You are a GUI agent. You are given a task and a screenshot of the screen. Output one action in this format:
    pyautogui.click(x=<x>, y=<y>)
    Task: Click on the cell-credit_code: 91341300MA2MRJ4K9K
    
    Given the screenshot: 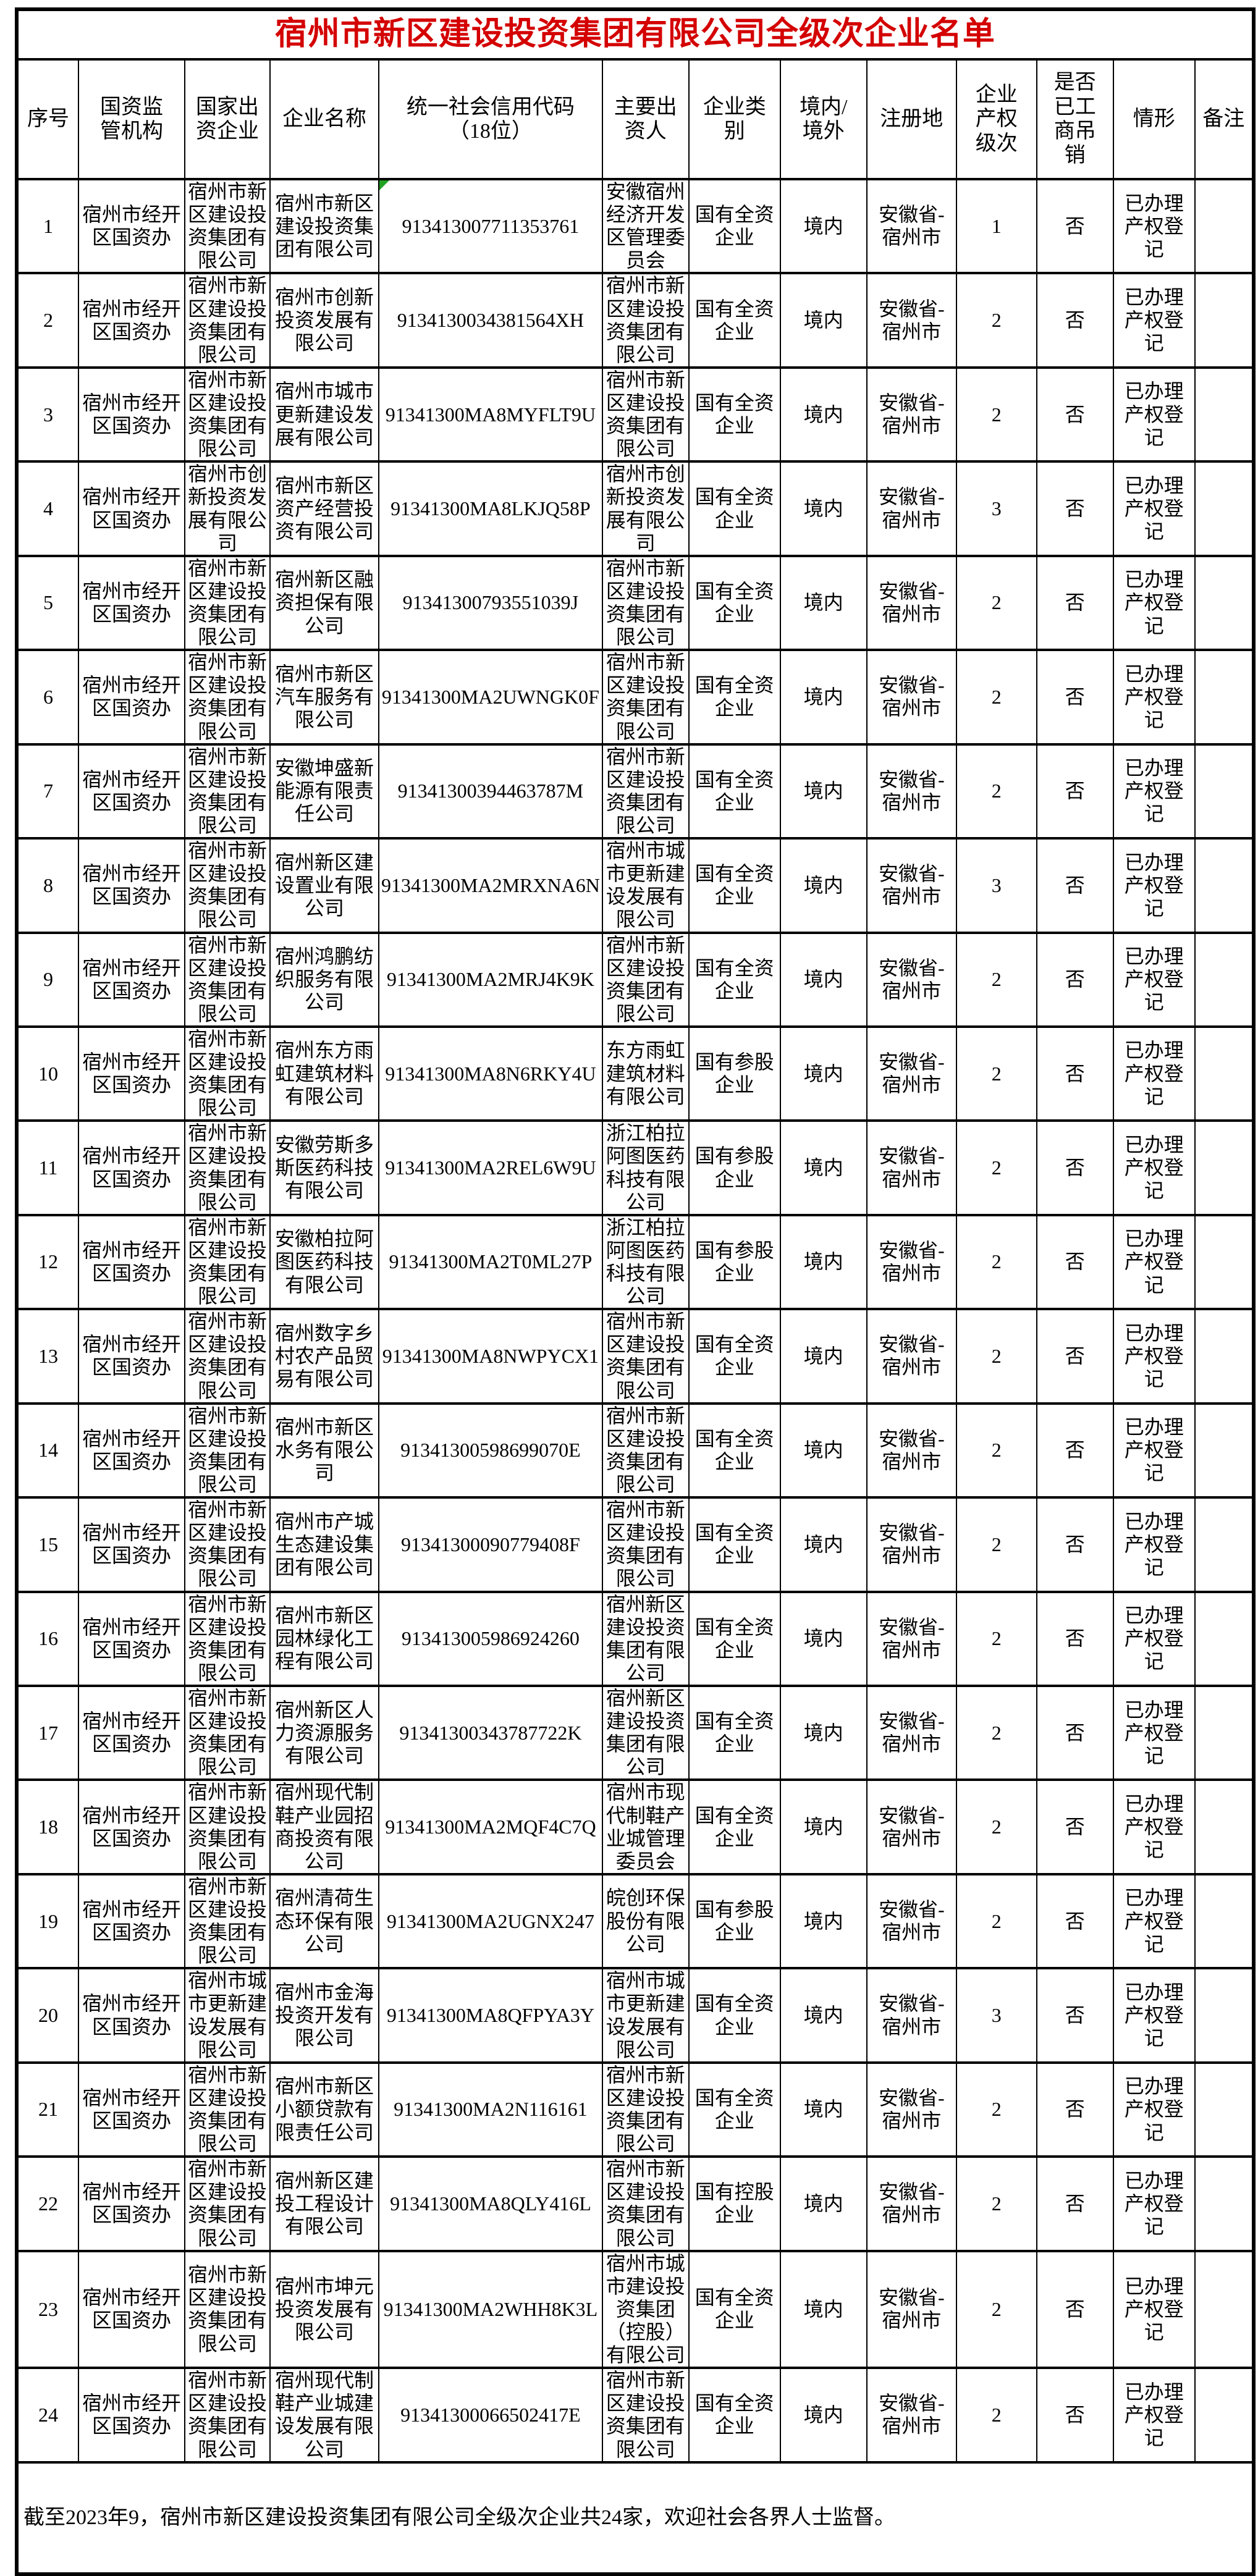 What is the action you would take?
    pyautogui.click(x=491, y=979)
    